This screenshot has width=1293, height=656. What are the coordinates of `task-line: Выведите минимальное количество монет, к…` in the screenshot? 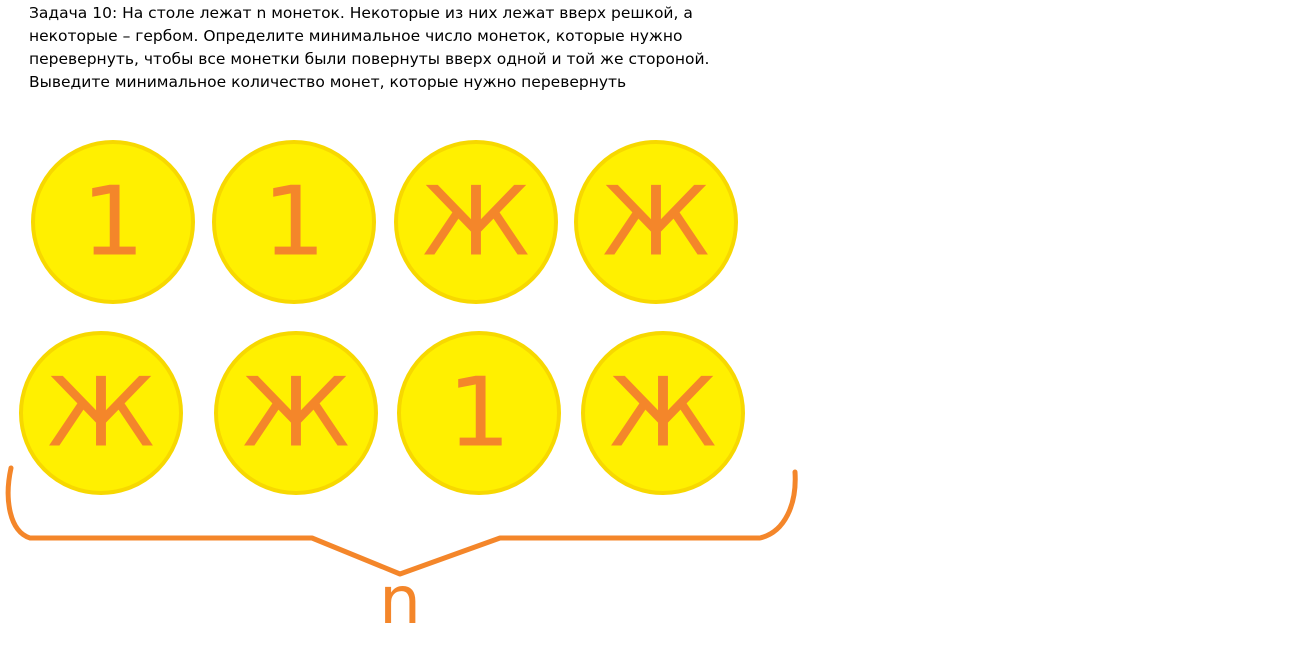 It's located at (328, 82).